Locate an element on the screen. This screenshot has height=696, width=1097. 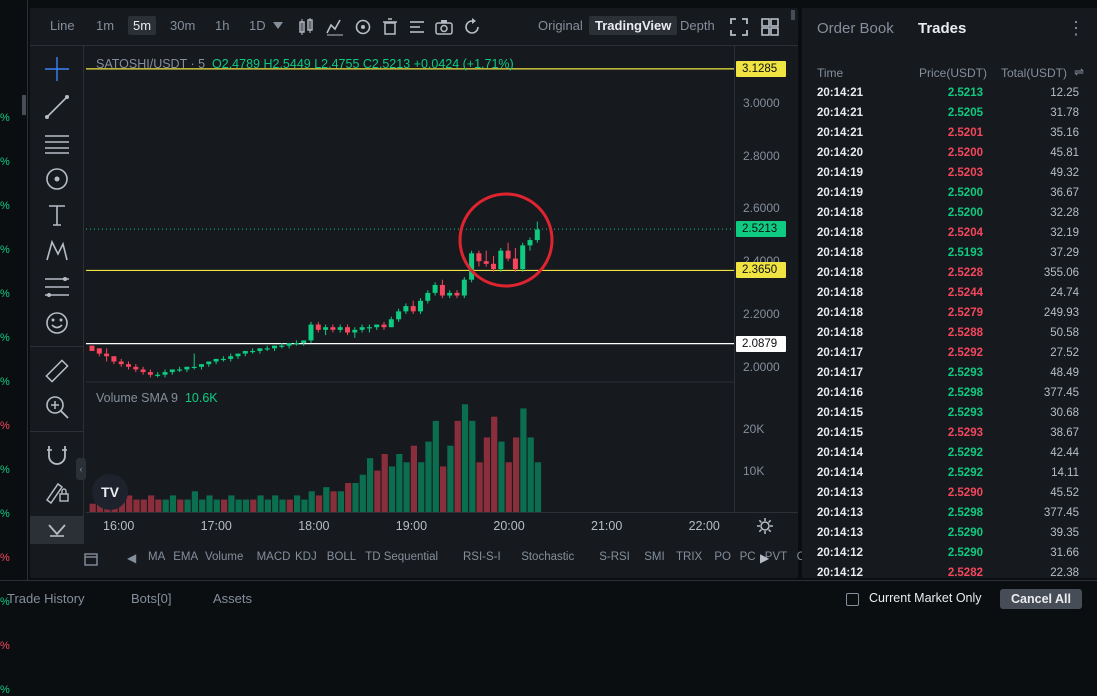
trade-time: 20:14:17 is located at coordinates (840, 373).